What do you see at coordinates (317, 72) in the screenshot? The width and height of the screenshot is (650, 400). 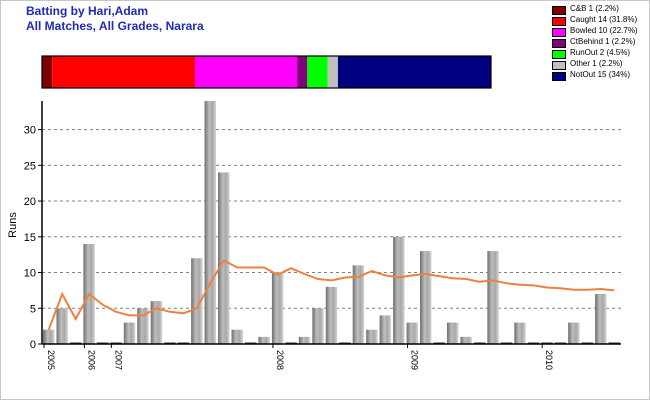 I see `dismissal-segment-runout` at bounding box center [317, 72].